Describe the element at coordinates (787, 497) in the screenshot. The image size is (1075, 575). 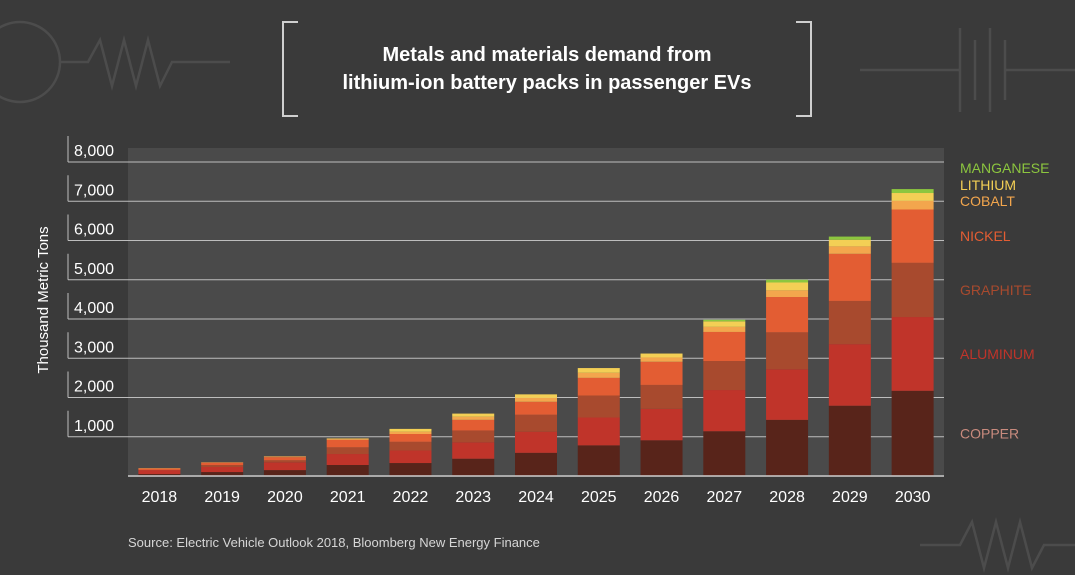
I see `x-tick-label: 2028` at that location.